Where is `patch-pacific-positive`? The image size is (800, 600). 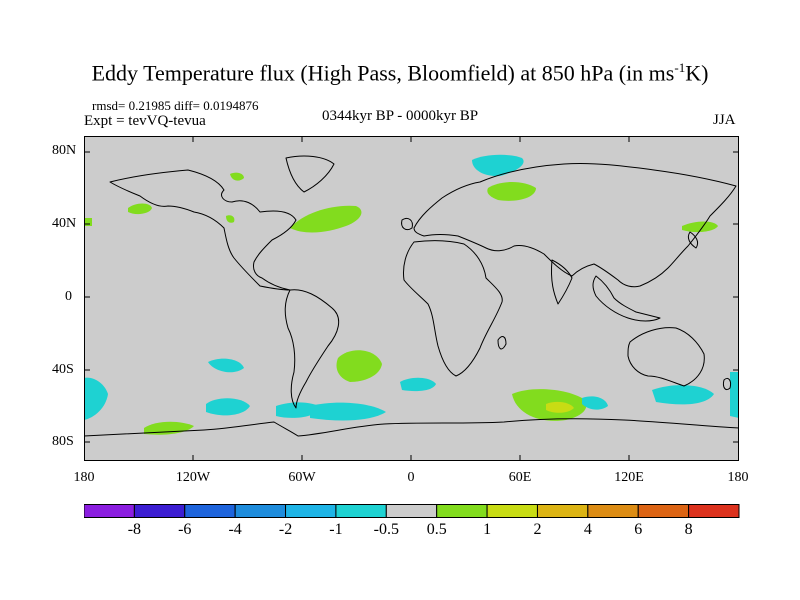
patch-pacific-positive is located at coordinates (140, 209).